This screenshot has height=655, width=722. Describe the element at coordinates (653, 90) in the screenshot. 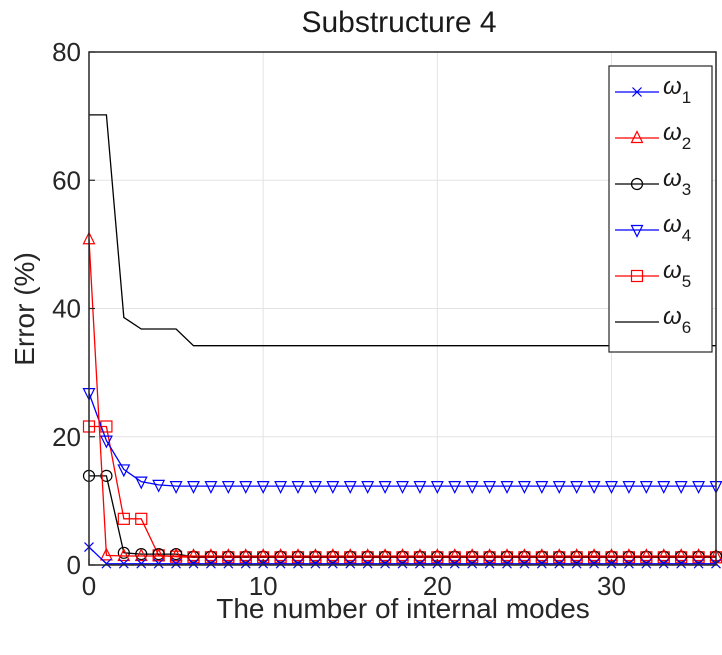

I see `legend-item-1: ω1` at that location.